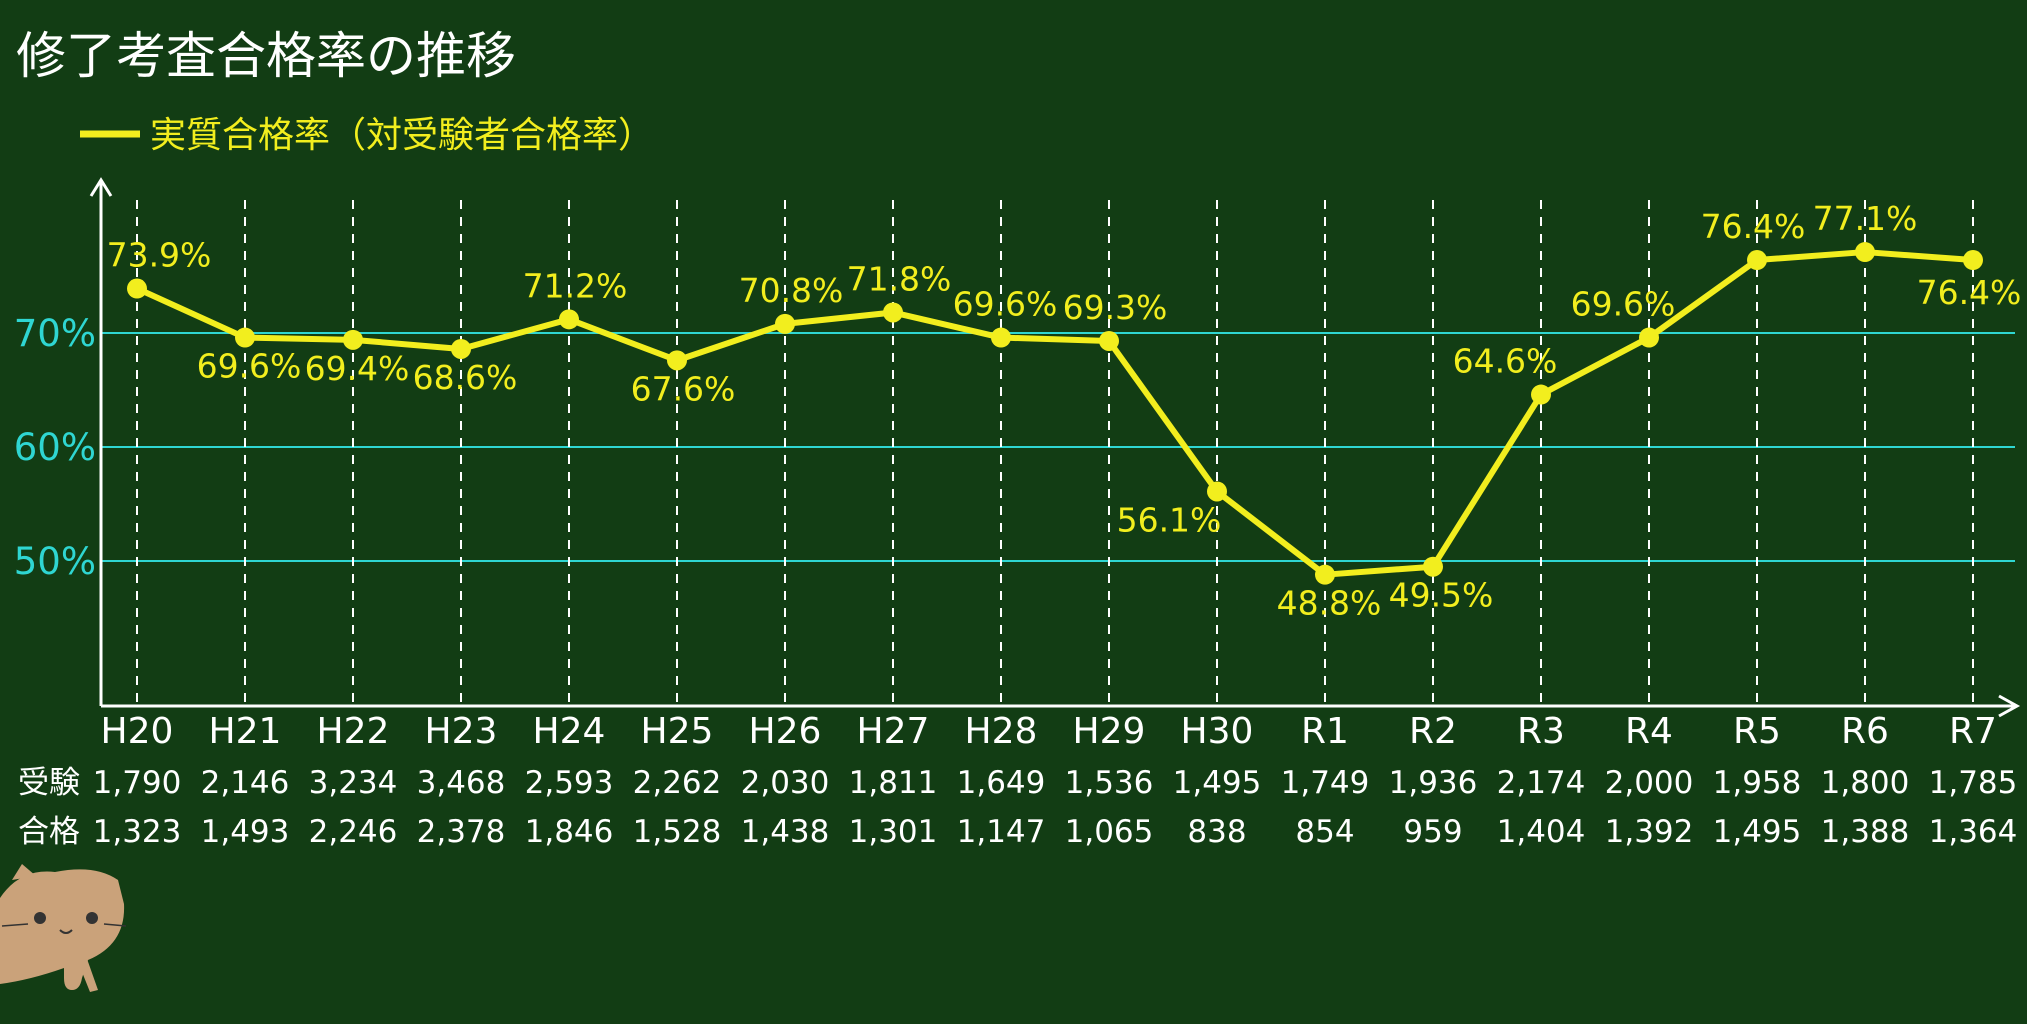  What do you see at coordinates (461, 348) in the screenshot?
I see `data-point-H23` at bounding box center [461, 348].